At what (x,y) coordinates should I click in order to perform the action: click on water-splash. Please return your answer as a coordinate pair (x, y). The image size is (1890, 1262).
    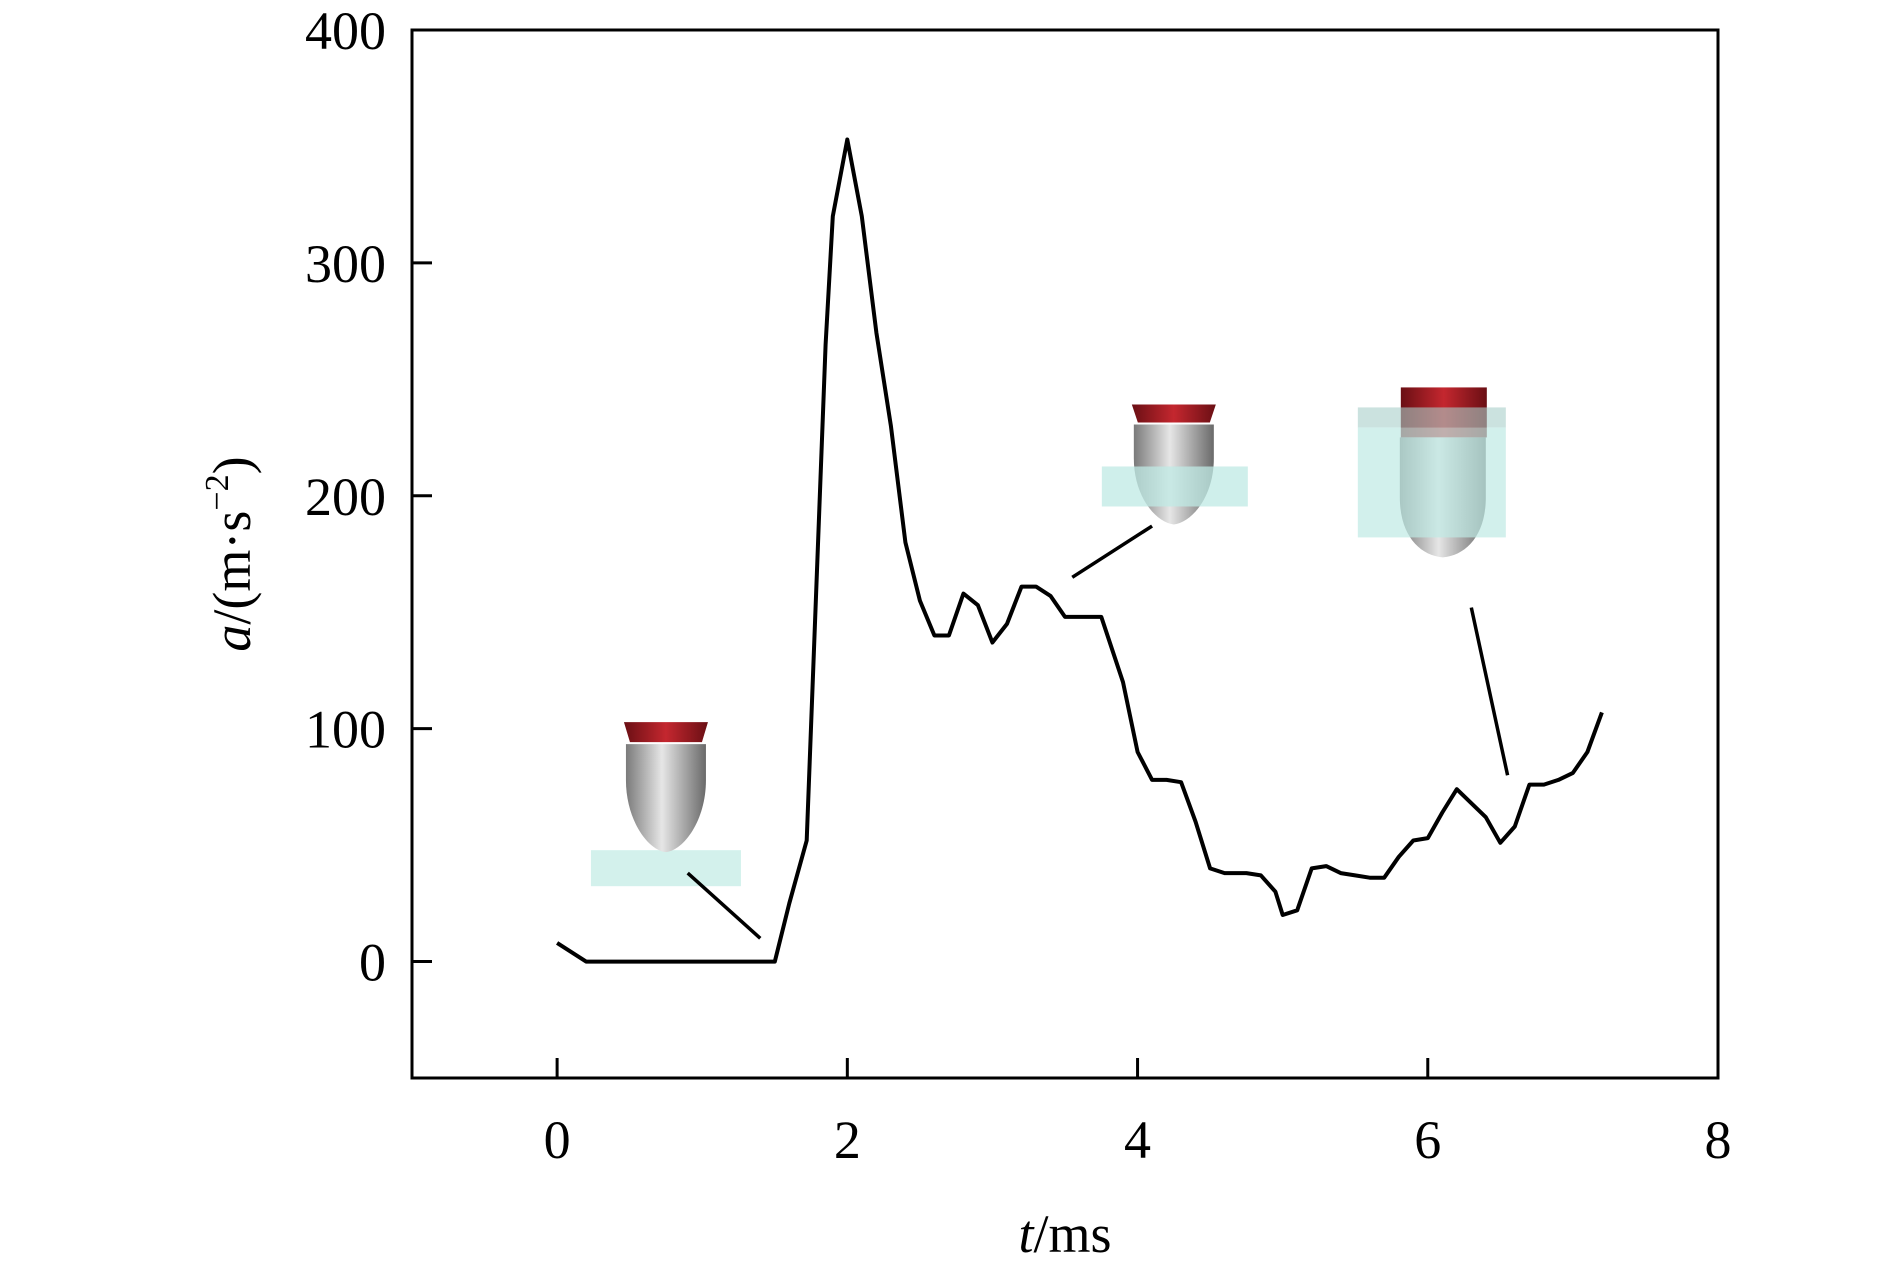
    Looking at the image, I should click on (1431, 417).